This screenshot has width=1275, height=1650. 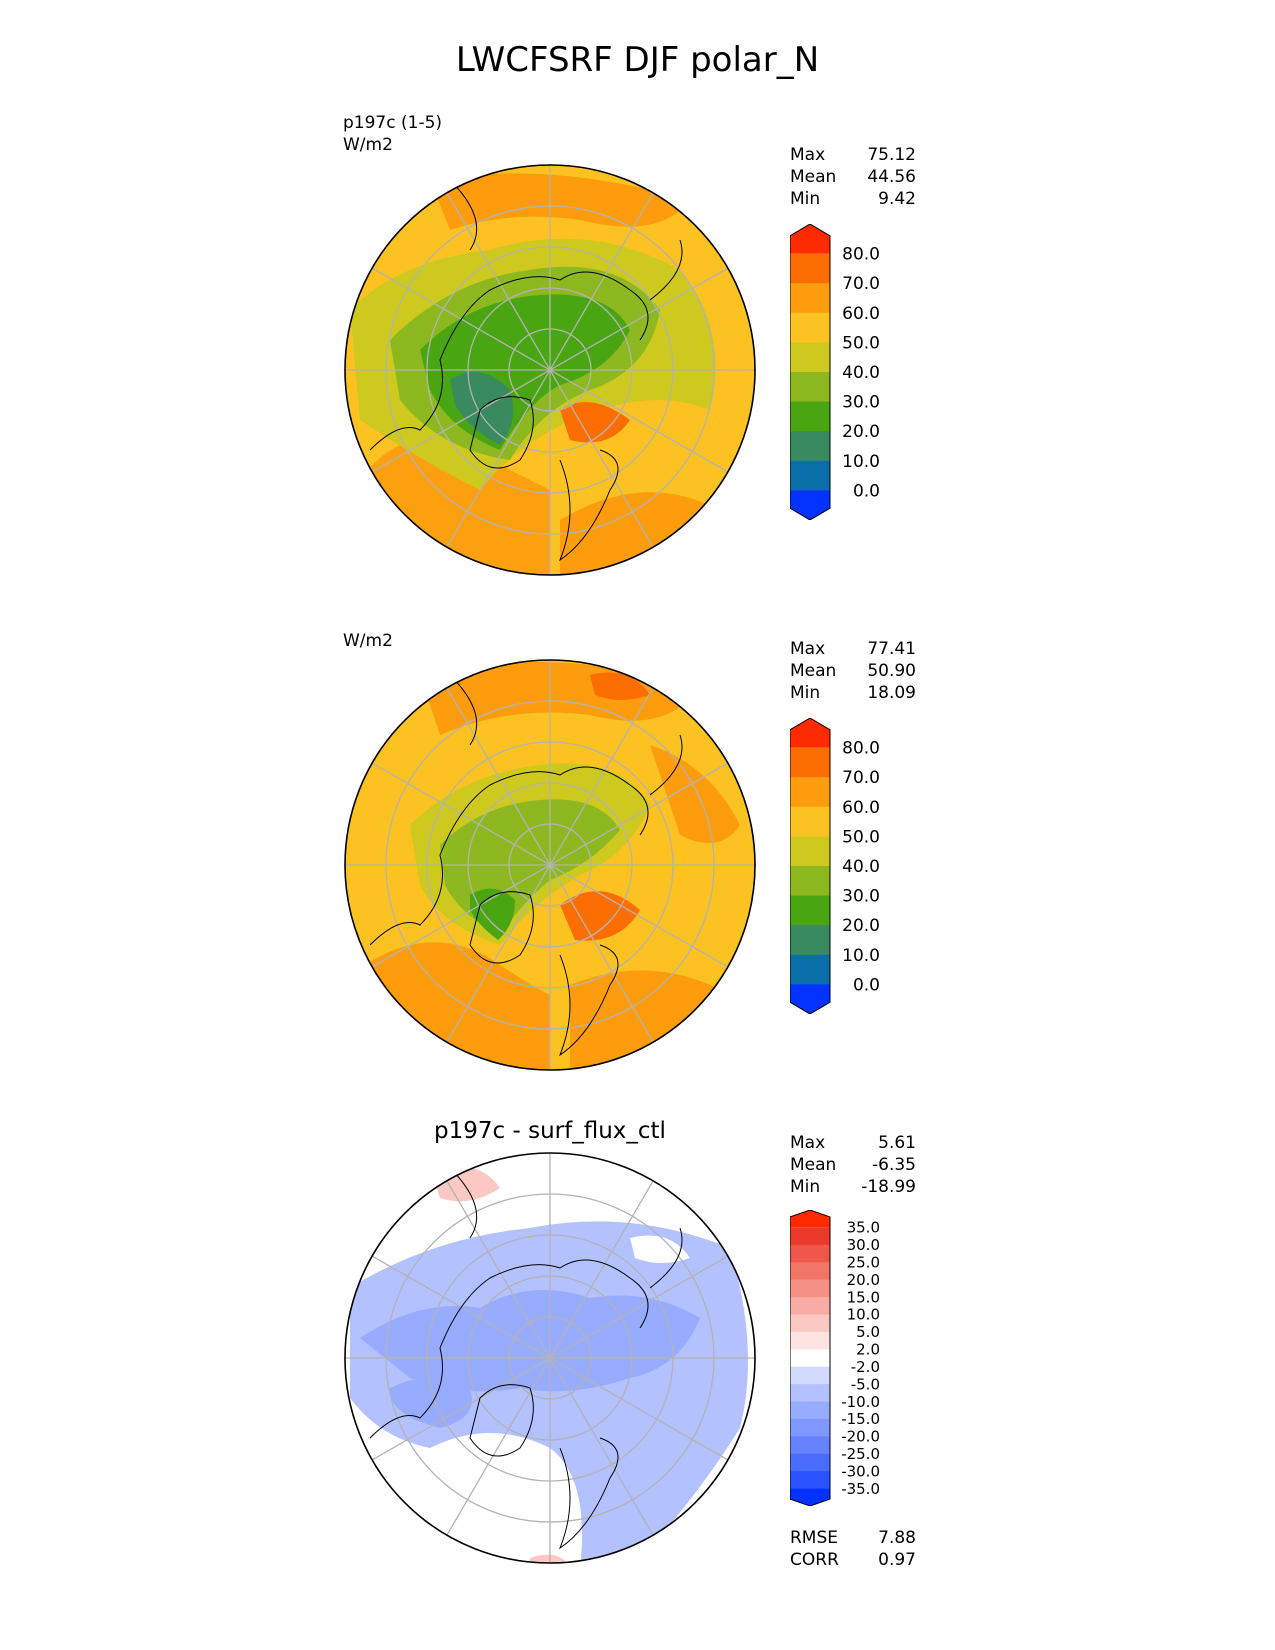 I want to click on colorbar-tick-label: 0.0, so click(x=866, y=985).